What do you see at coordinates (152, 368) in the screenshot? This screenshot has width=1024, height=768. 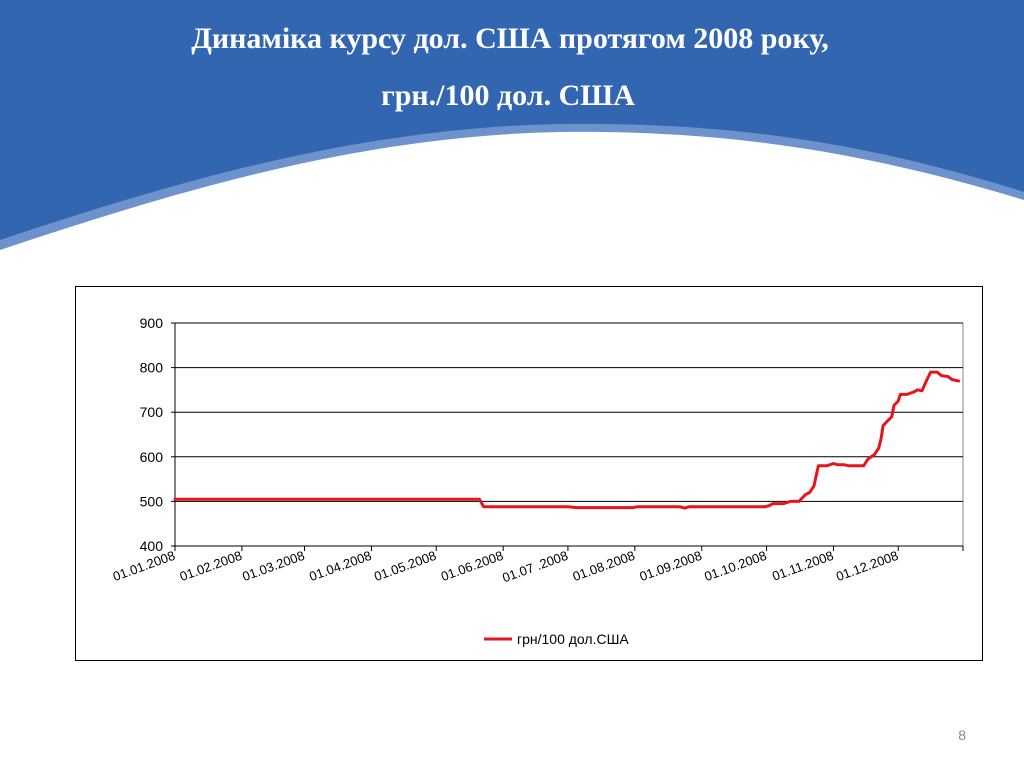 I see `y-tick-label: 800` at bounding box center [152, 368].